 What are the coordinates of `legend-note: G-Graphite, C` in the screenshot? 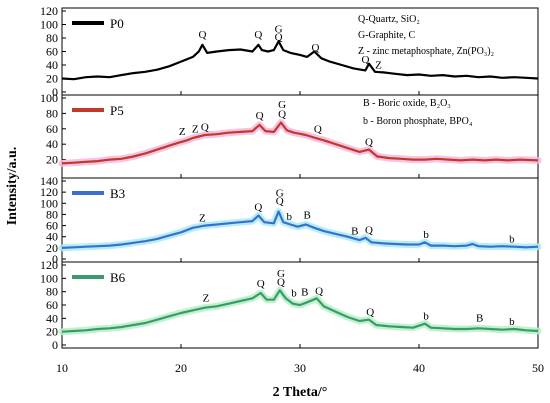 It's located at (387, 35).